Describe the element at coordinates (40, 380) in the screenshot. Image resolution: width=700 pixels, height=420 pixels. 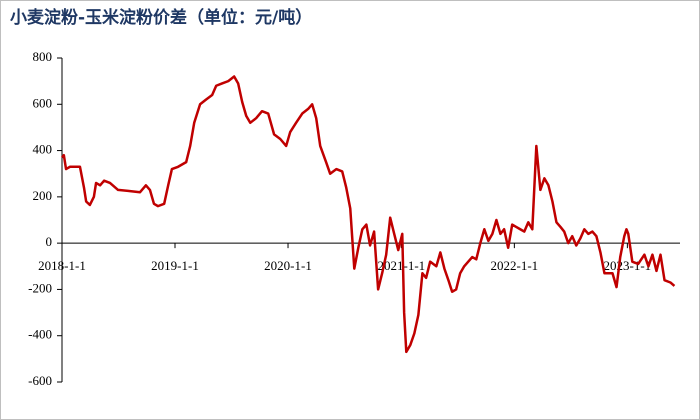
I see `y-tick-label: -600` at that location.